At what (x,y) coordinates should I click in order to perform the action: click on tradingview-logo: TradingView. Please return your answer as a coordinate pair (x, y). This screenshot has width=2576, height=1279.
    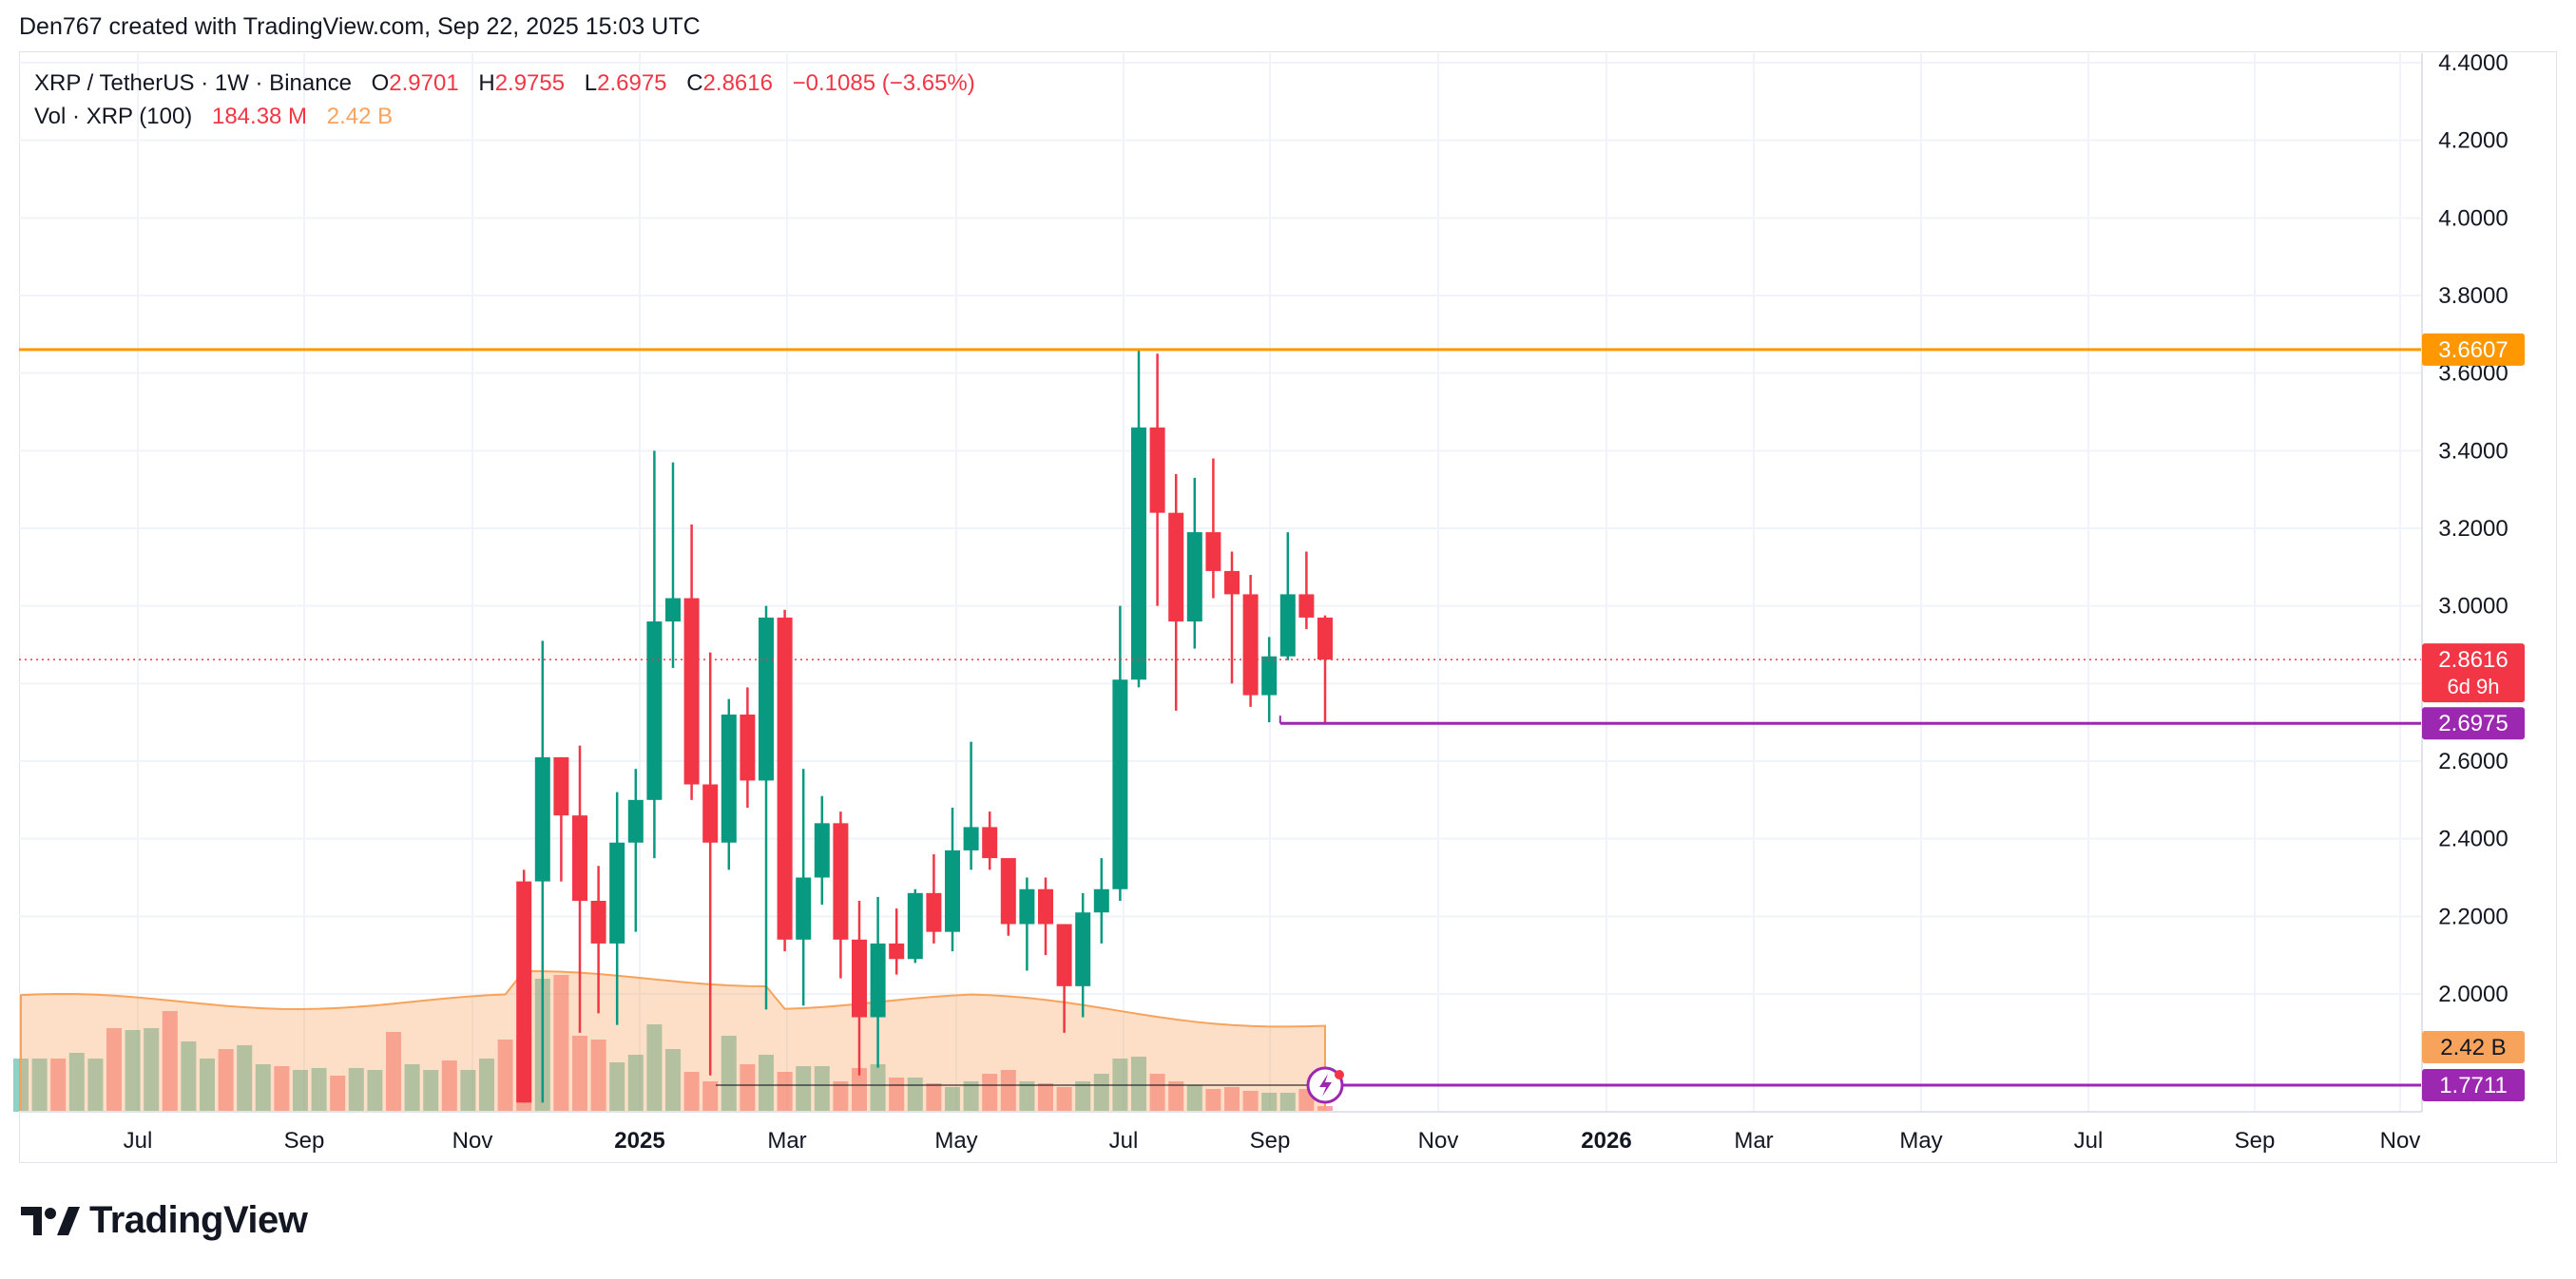
    Looking at the image, I should click on (164, 1220).